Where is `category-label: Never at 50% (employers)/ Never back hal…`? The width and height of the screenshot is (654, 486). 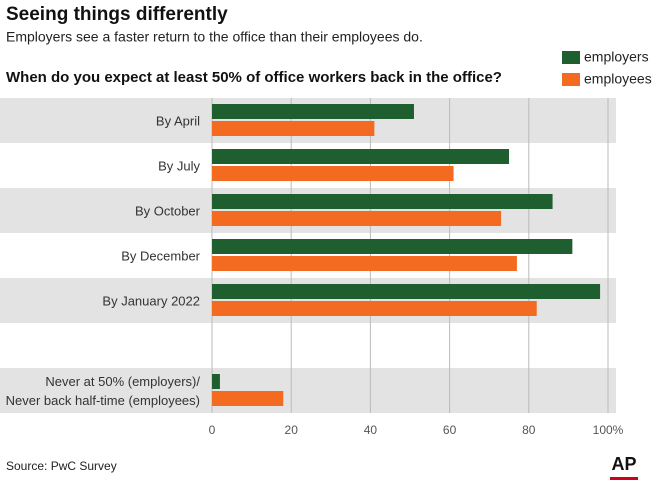 category-label: Never at 50% (employers)/ Never back hal… is located at coordinates (102, 390).